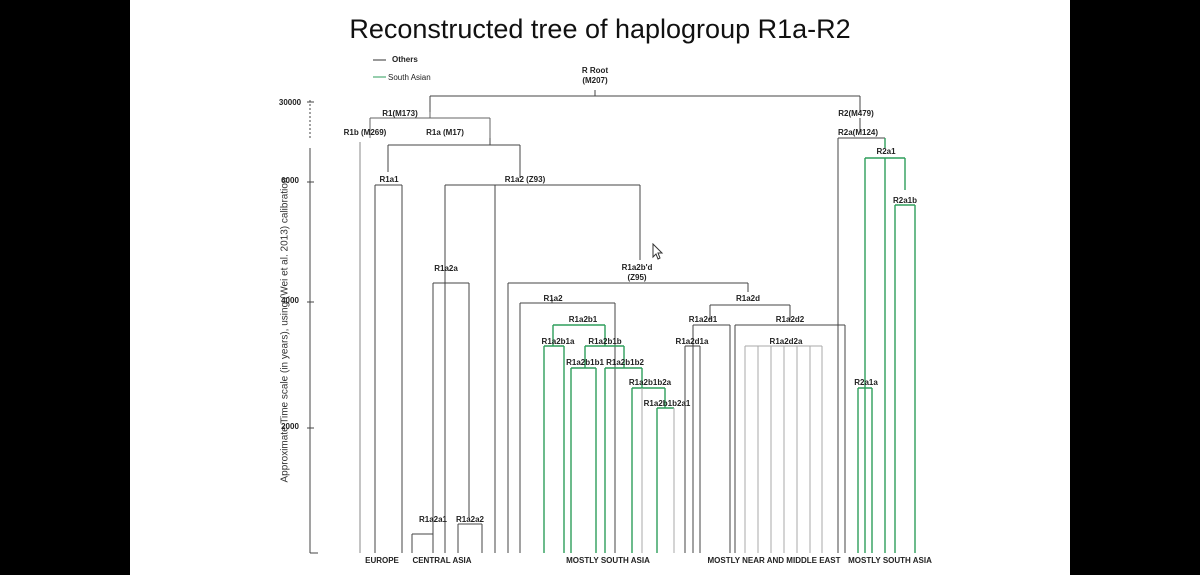  Describe the element at coordinates (703, 319) in the screenshot. I see `node-r1a2d1: R1a2d1` at that location.